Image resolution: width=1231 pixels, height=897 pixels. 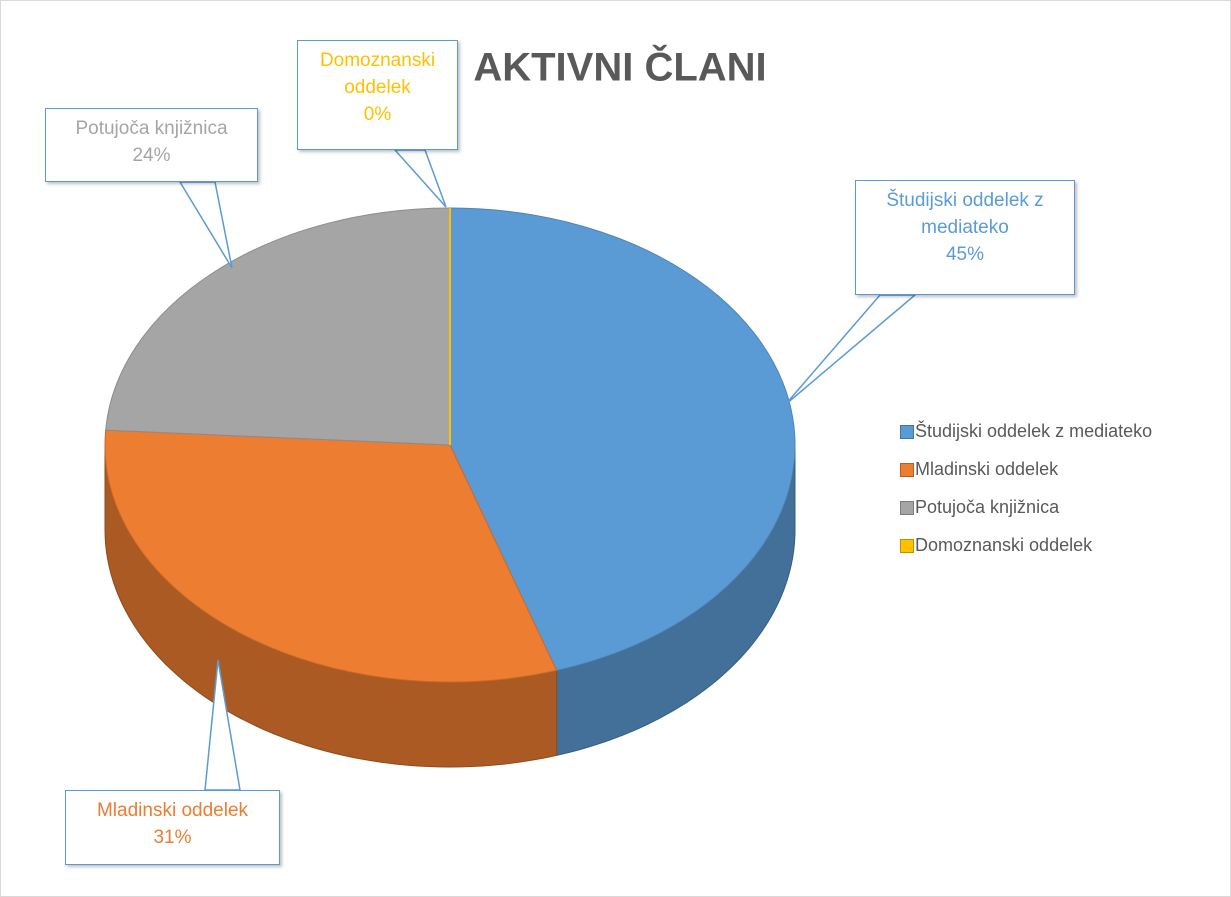 What do you see at coordinates (1034, 431) in the screenshot?
I see `legend-label: Študijski oddelek z mediateko` at bounding box center [1034, 431].